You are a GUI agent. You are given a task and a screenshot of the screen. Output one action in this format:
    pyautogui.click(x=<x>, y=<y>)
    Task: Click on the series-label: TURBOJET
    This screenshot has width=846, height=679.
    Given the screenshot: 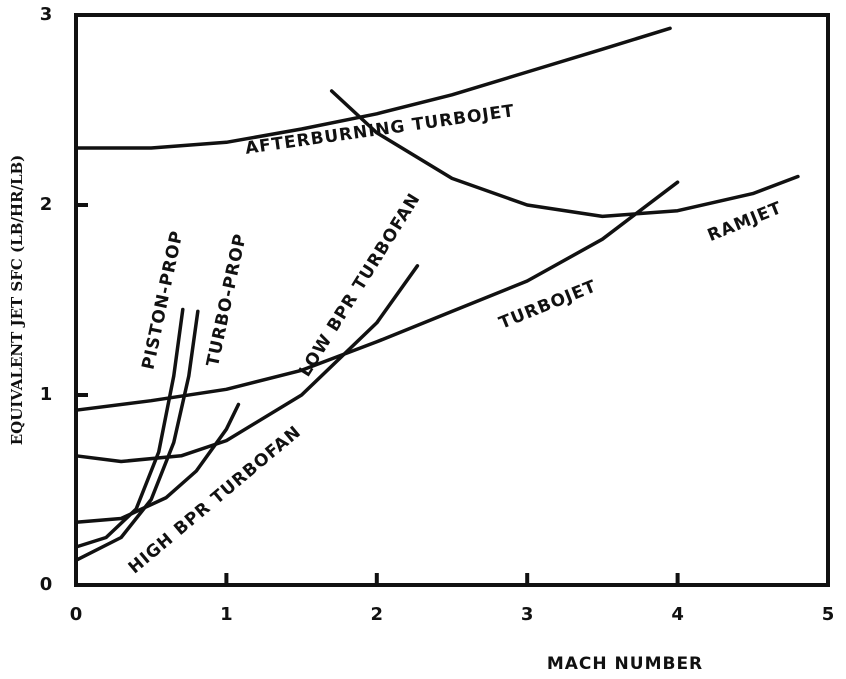 What is the action you would take?
    pyautogui.click(x=547, y=304)
    